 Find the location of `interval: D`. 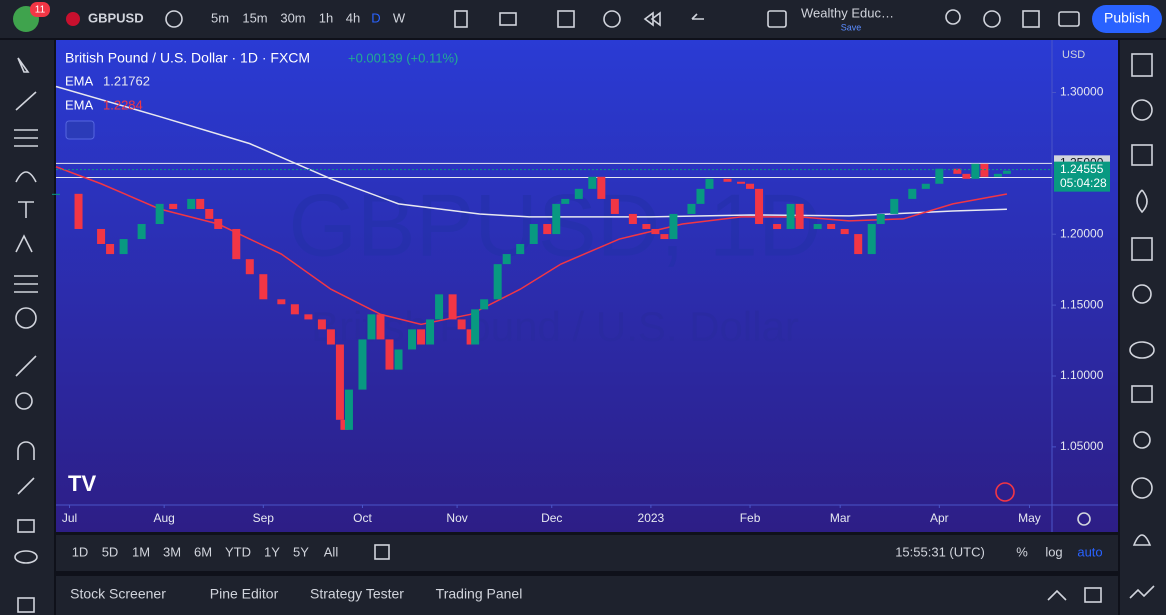

interval: D is located at coordinates (375, 17).